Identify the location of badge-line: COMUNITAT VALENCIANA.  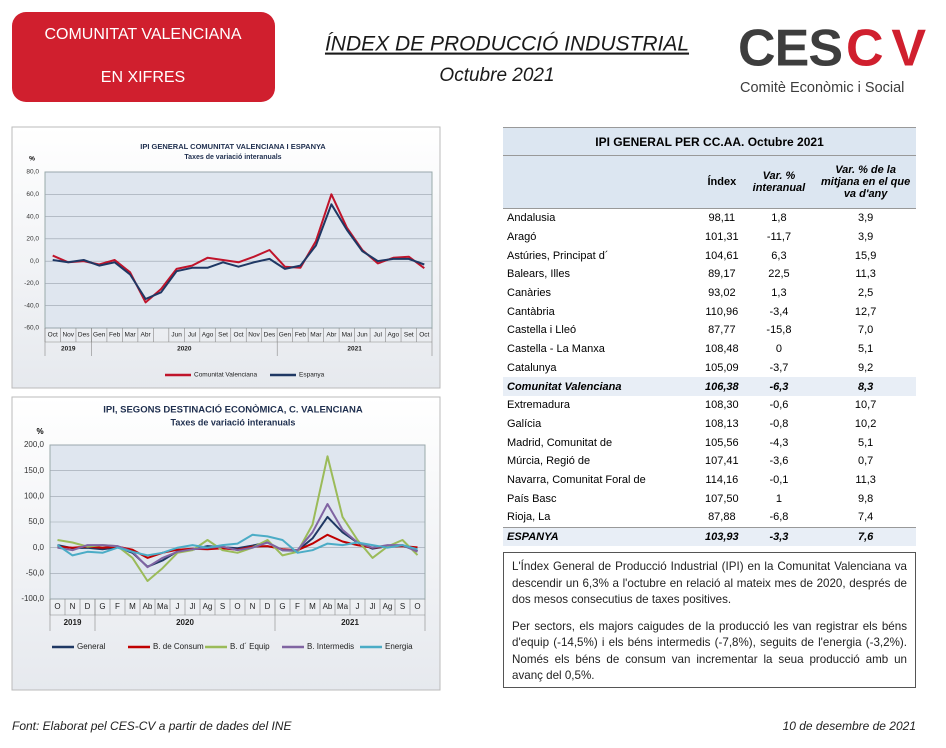
(142, 34).